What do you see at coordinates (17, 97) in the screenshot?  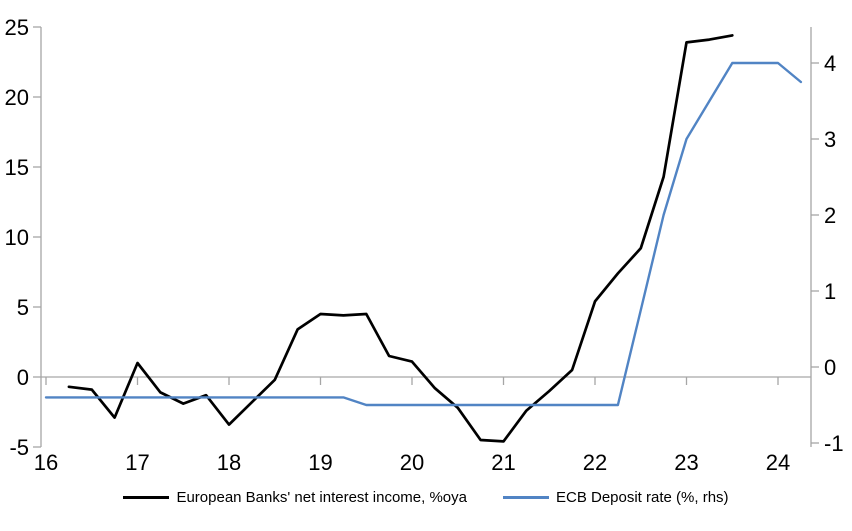 I see `left-axis-tick-label: 20` at bounding box center [17, 97].